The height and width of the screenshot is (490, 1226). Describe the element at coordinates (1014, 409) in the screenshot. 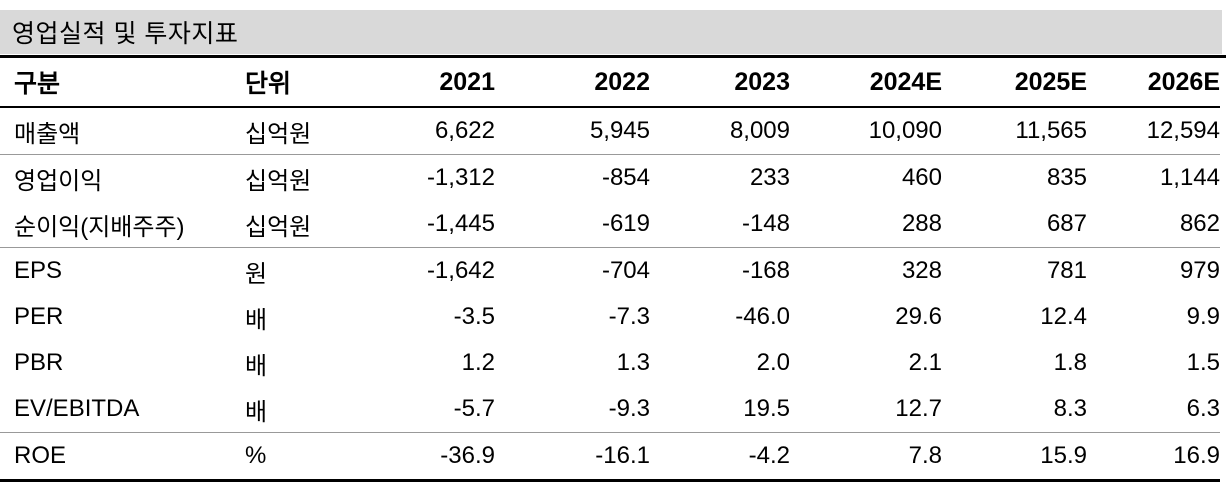

I see `value-cell: 8.3` at that location.